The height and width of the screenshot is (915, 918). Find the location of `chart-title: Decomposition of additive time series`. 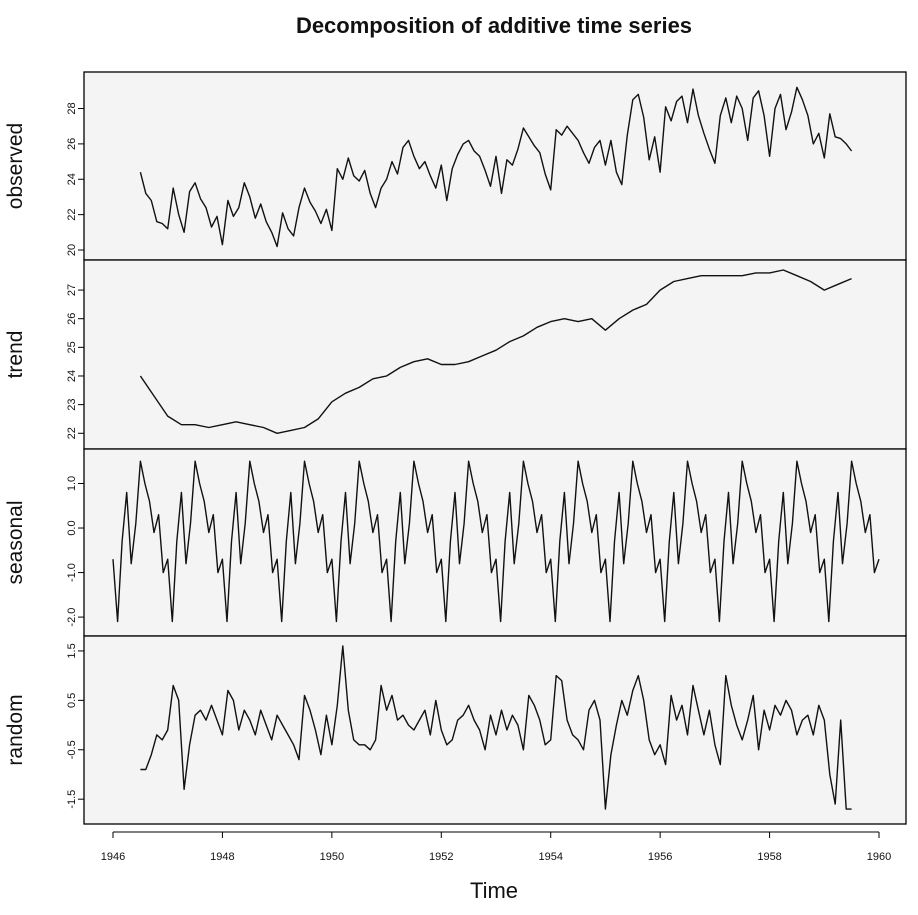

chart-title: Decomposition of additive time series is located at coordinates (494, 25).